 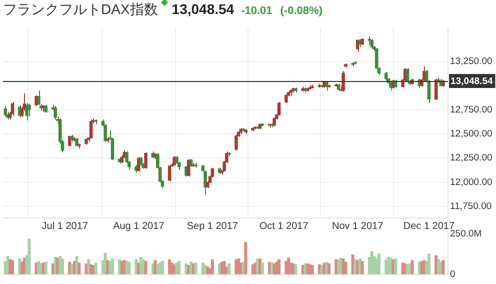 I want to click on chart-title: フランクフルトDAX指数, so click(x=80, y=10).